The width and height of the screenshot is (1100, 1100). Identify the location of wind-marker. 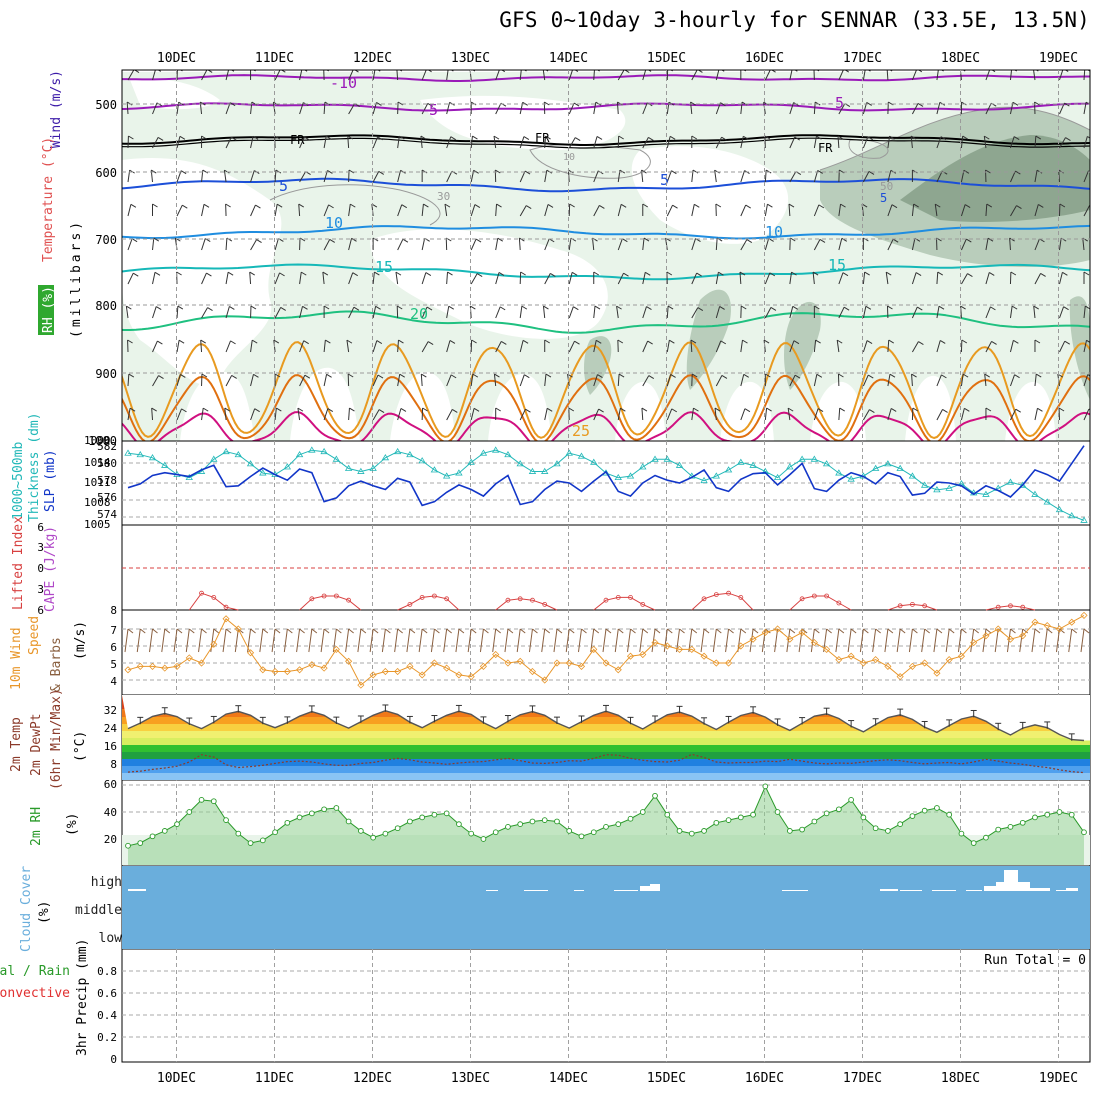
(863, 663).